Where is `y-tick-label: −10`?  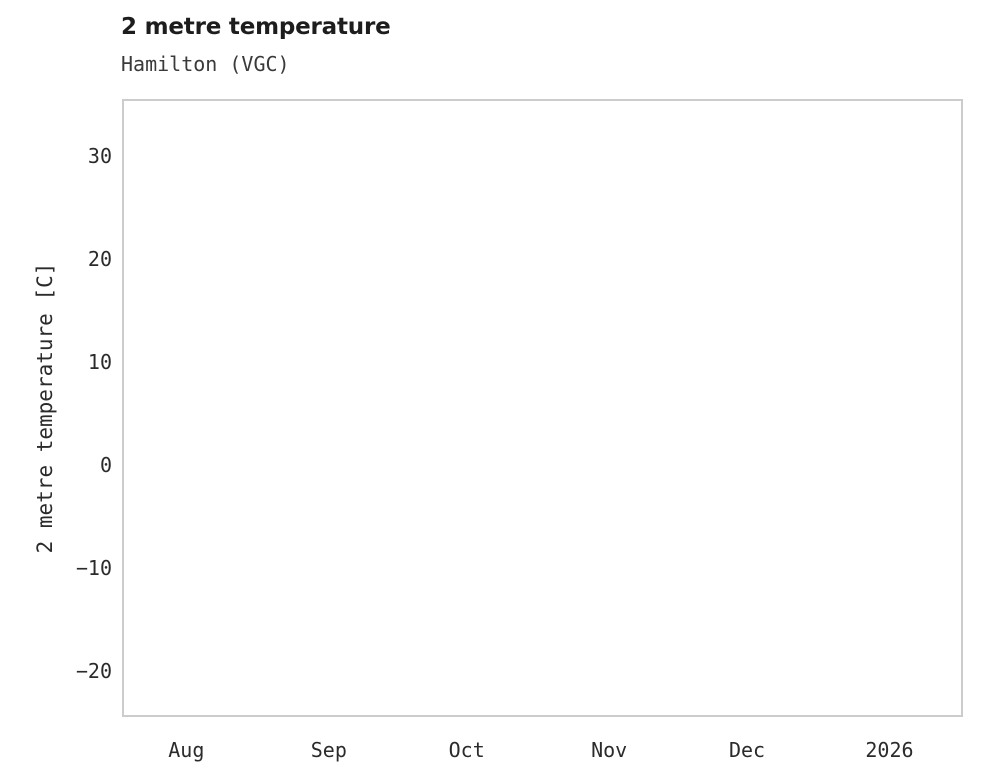 y-tick-label: −10 is located at coordinates (93, 567).